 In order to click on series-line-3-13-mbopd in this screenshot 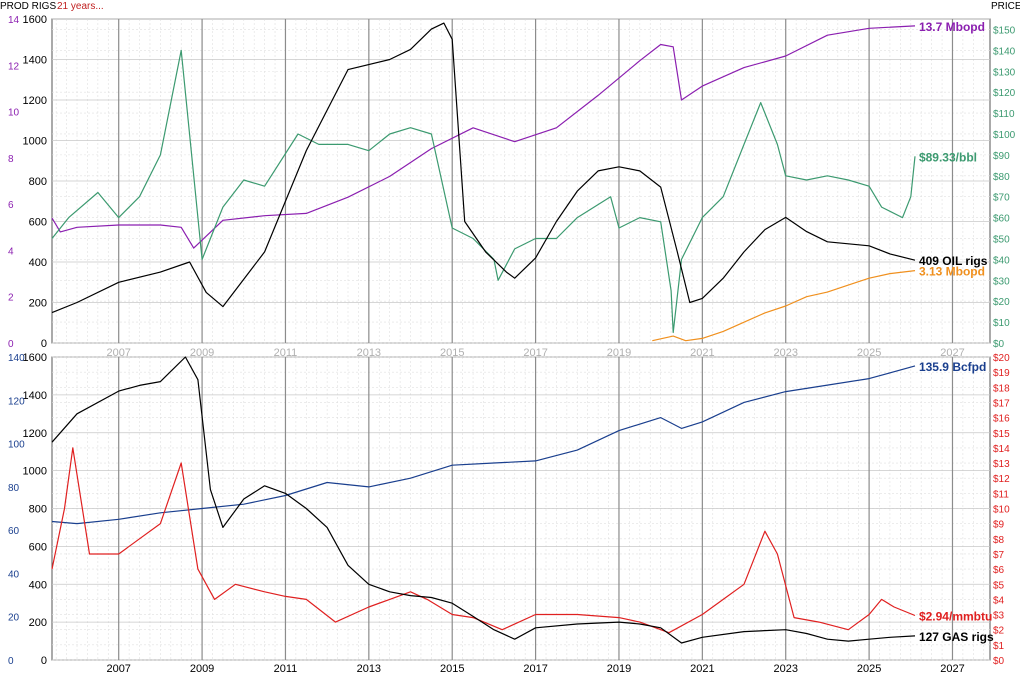, I will do `click(784, 306)`.